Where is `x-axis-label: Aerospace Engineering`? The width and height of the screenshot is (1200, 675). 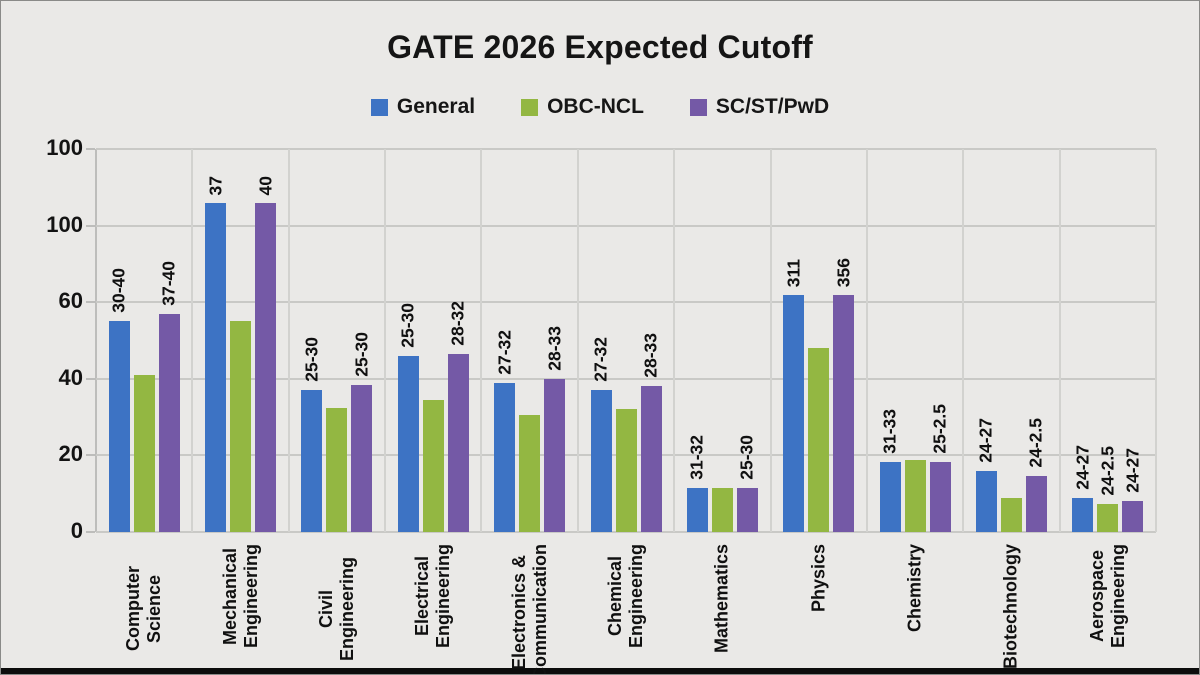 x-axis-label: Aerospace Engineering is located at coordinates (1107, 596).